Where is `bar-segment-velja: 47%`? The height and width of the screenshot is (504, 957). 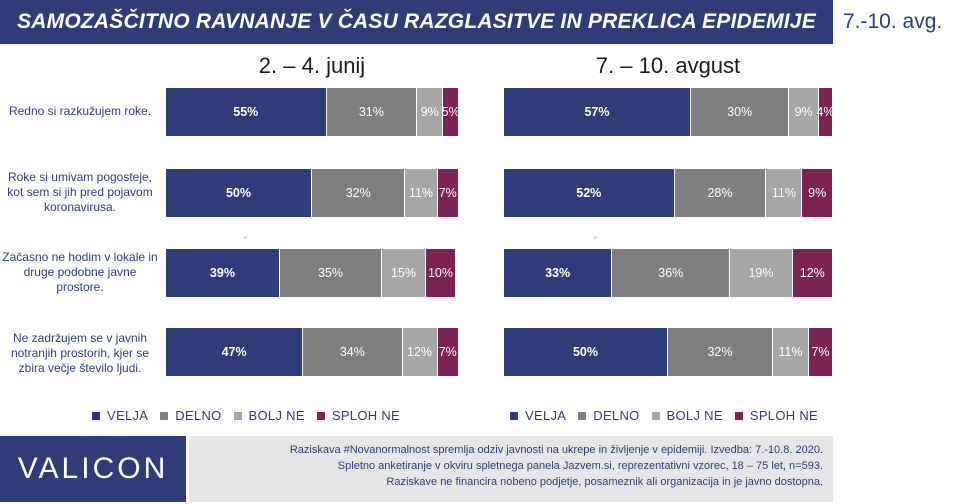 bar-segment-velja: 47% is located at coordinates (235, 352).